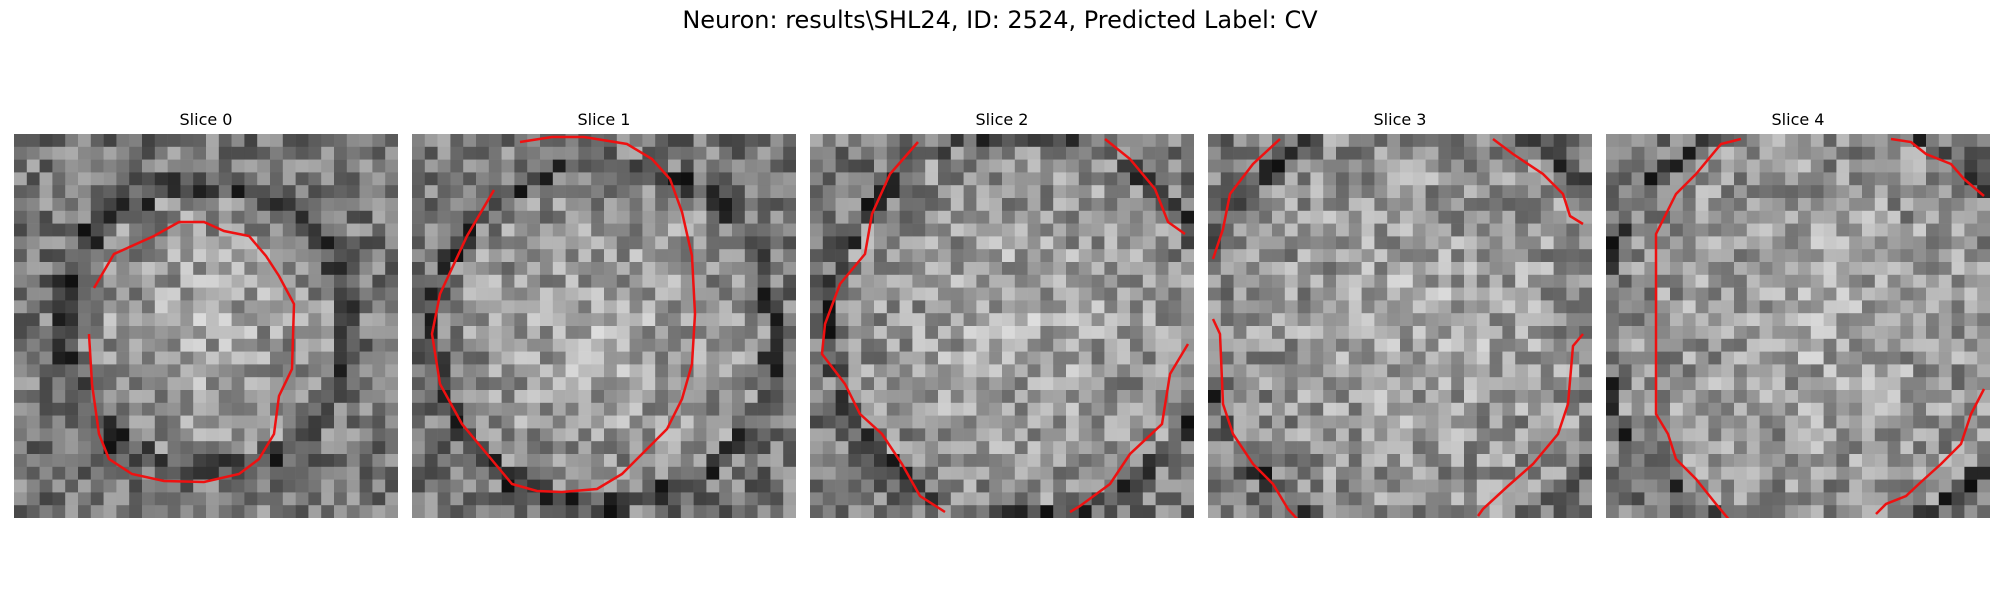 This screenshot has height=600, width=2000. I want to click on slice-panel-2: Slice 2, so click(1002, 313).